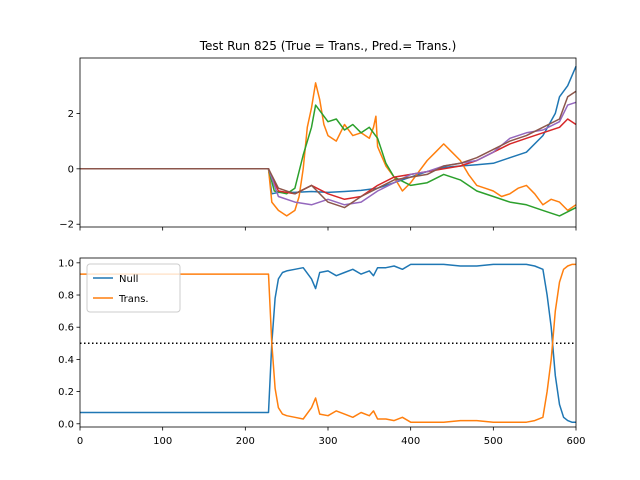 This screenshot has width=640, height=480. Describe the element at coordinates (133, 299) in the screenshot. I see `legend-label-trans: Trans.` at that location.